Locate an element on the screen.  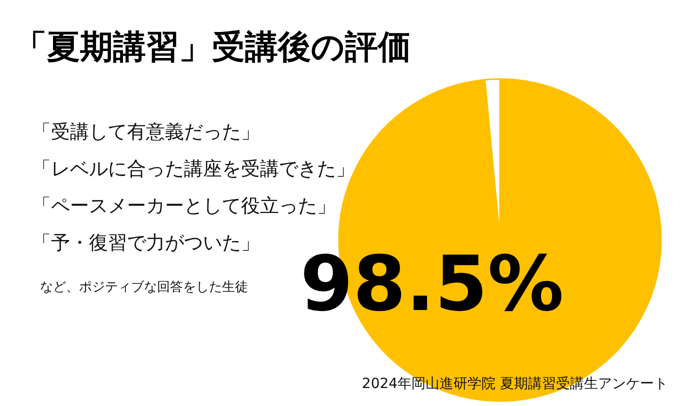
text: 「レベルに合った講座を受講できた」 is located at coordinates (193, 169).